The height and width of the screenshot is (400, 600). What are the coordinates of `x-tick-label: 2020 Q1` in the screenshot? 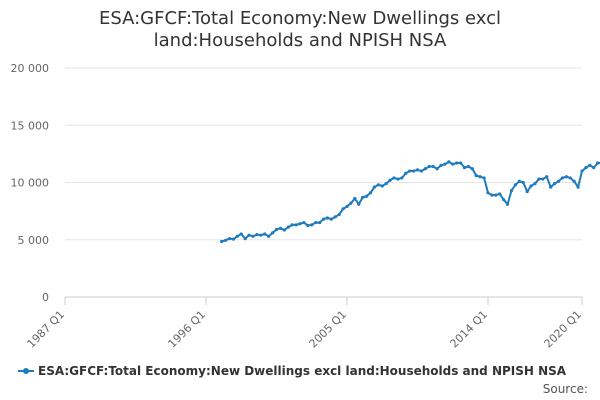 It's located at (563, 329).